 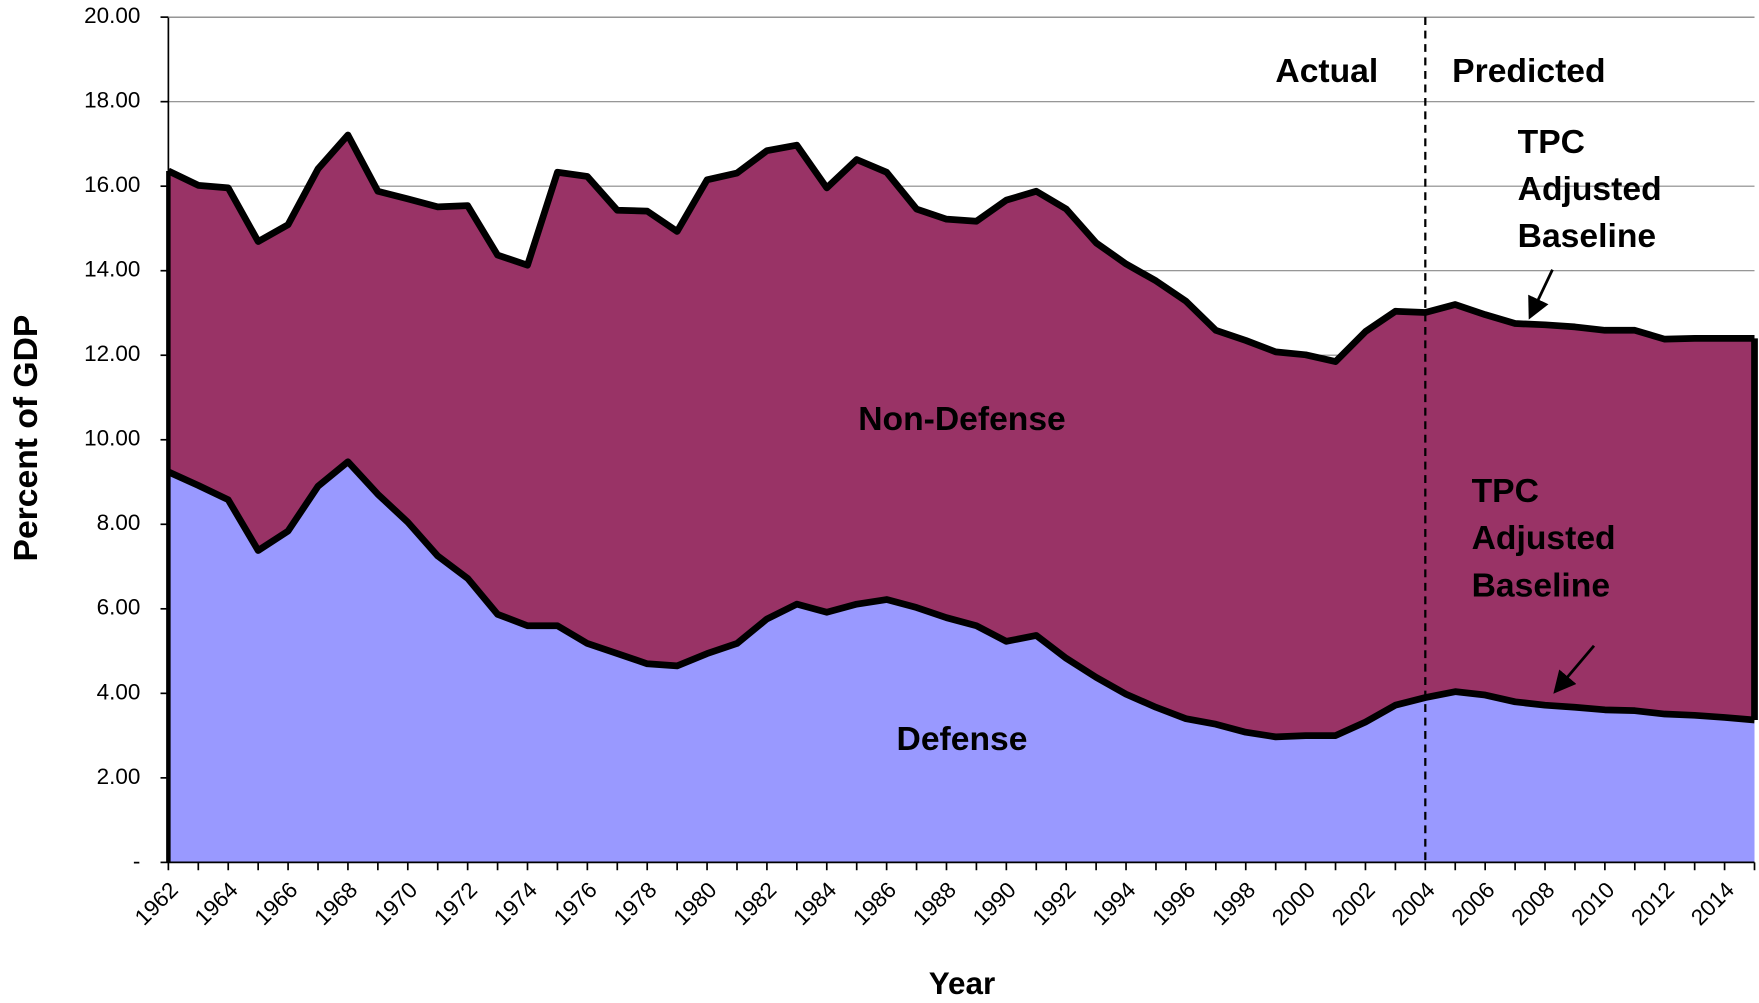 What do you see at coordinates (1652, 903) in the screenshot?
I see `x-tick-label: 2012` at bounding box center [1652, 903].